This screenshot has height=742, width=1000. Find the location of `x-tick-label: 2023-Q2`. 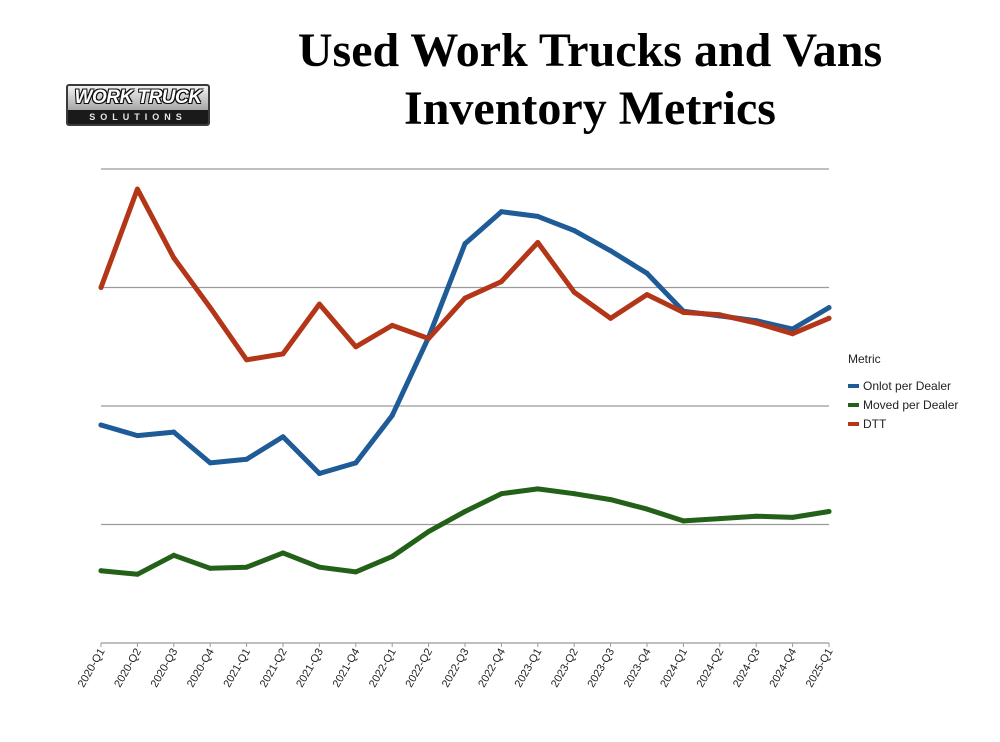

x-tick-label: 2023-Q2 is located at coordinates (565, 668).